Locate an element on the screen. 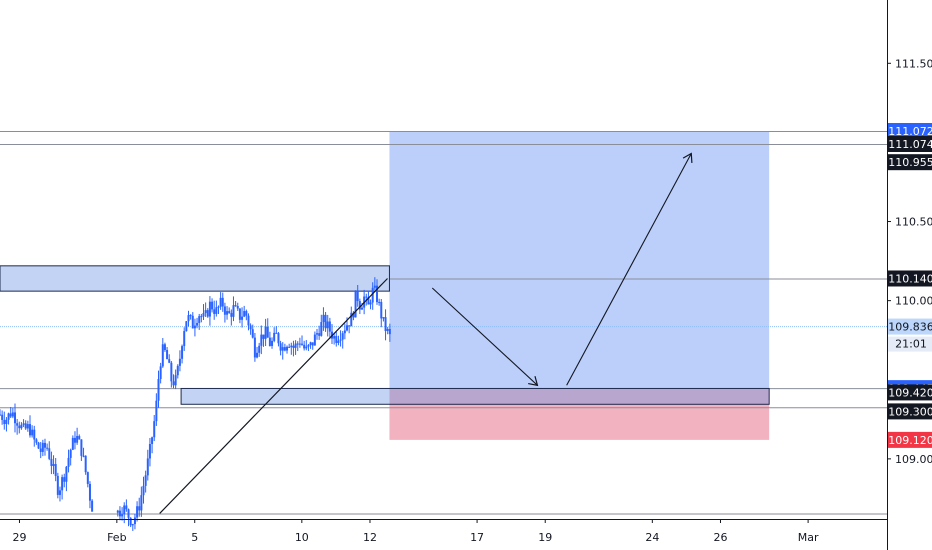 This screenshot has height=550, width=932. price-axis: 111.500 110.500 110.000 109.000 is located at coordinates (909, 261).